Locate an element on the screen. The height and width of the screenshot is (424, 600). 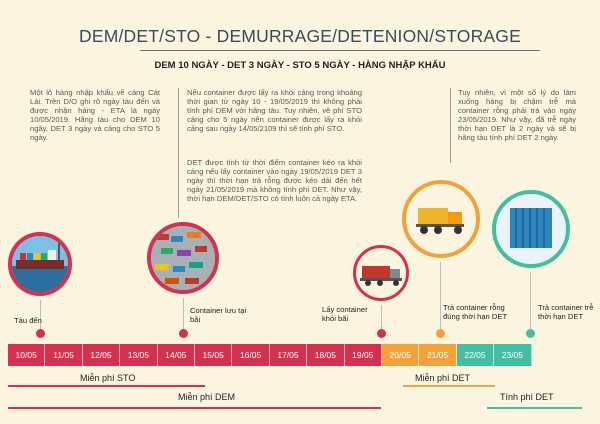
date-cell: 19/05 is located at coordinates (363, 355).